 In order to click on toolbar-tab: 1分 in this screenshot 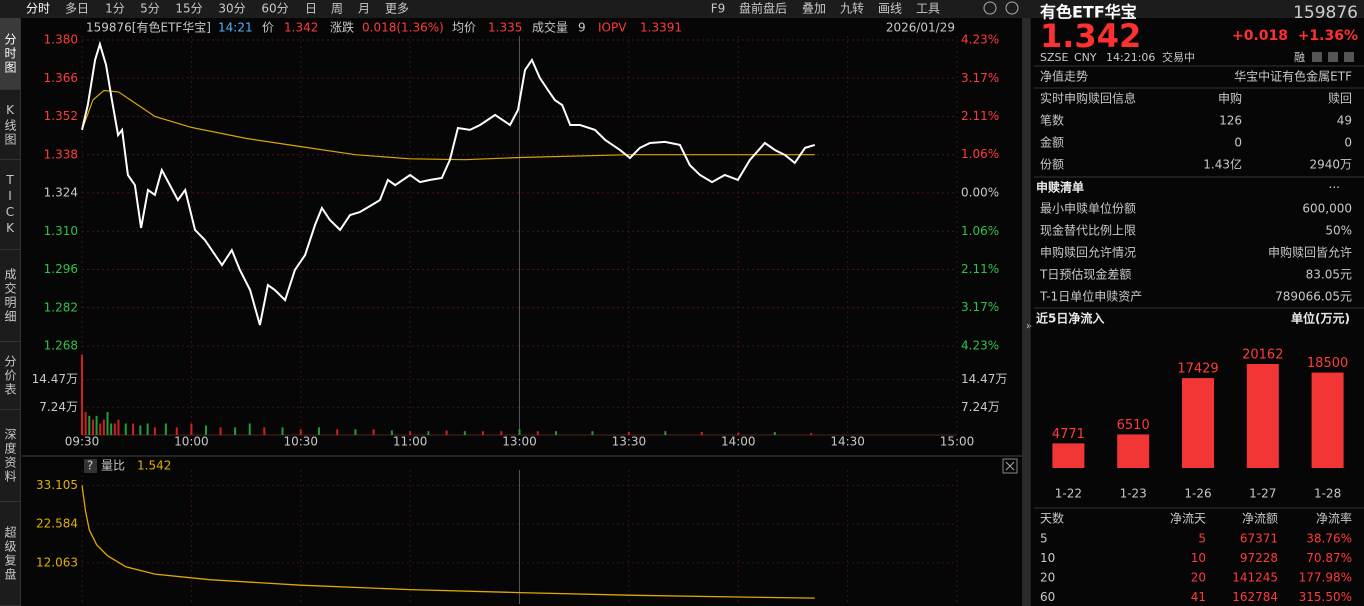, I will do `click(115, 9)`.